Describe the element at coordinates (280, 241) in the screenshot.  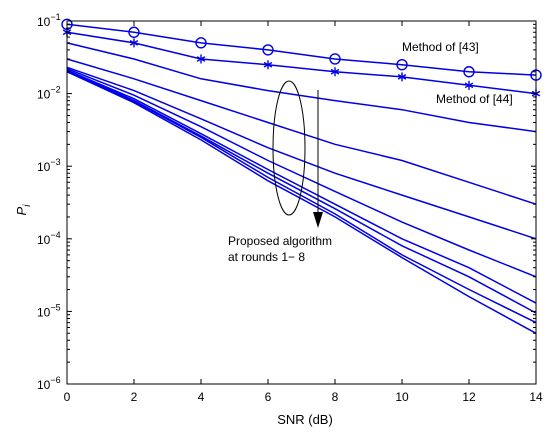
I see `annotation-proposed-line1: Proposed algorithm` at that location.